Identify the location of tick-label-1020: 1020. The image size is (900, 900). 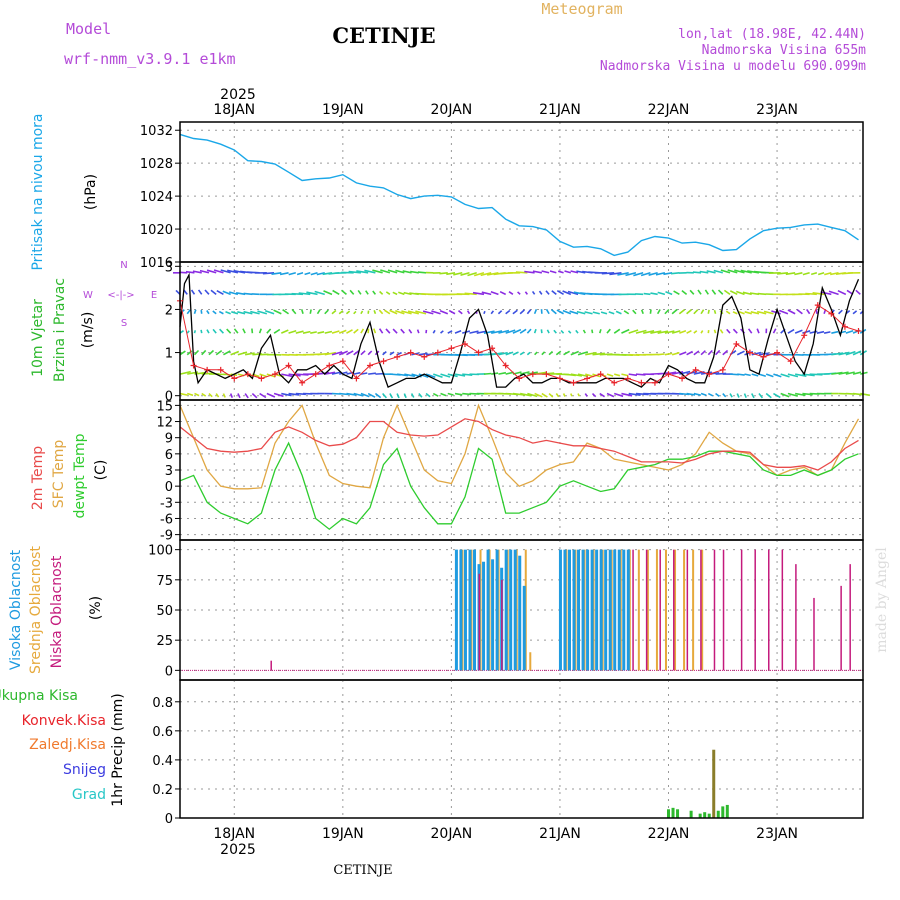
(156, 230).